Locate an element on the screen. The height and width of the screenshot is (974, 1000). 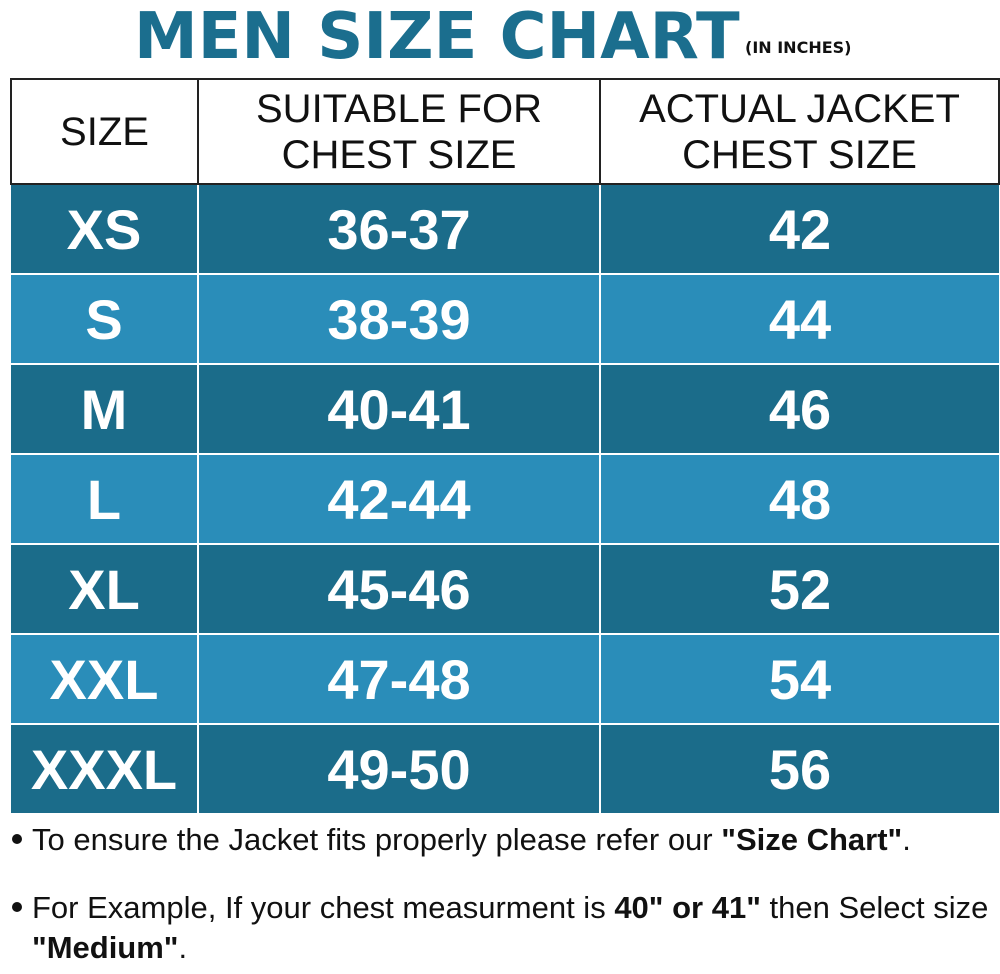
cell-actual-chest: 44 is located at coordinates (799, 319).